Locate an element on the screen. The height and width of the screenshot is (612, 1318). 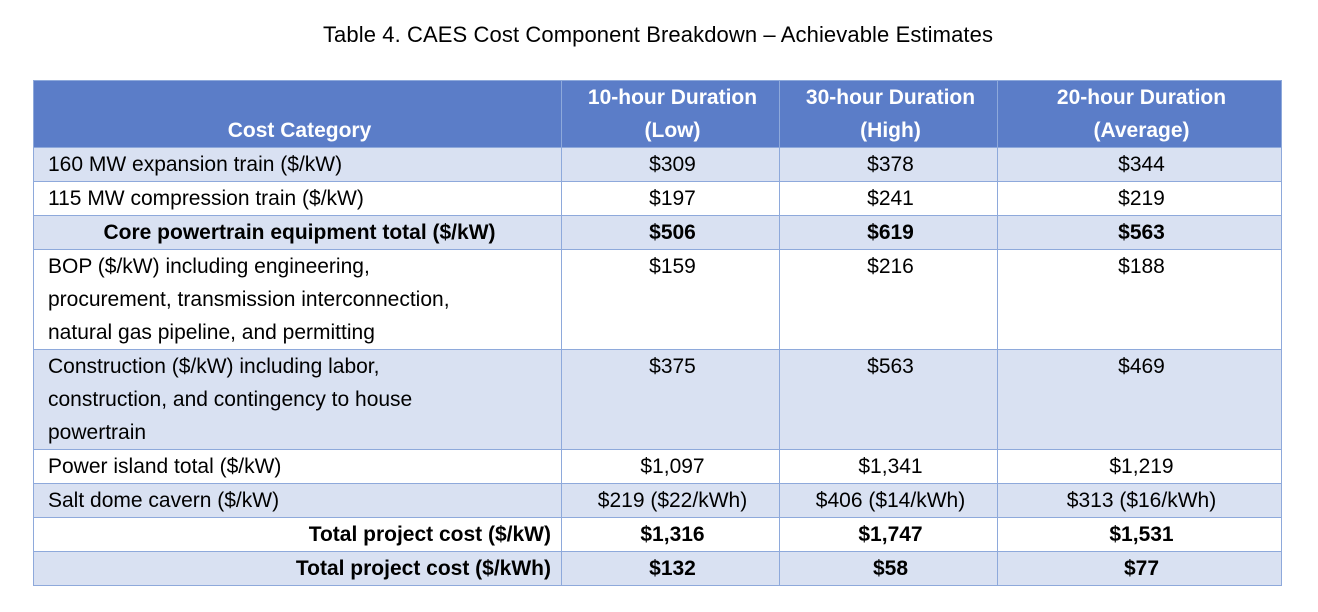
value-30-hour: $216 is located at coordinates (888, 299).